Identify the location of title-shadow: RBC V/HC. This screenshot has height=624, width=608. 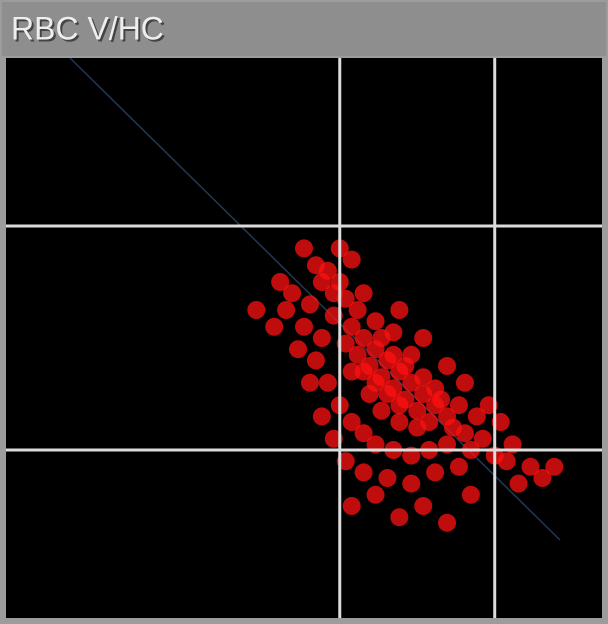
(89, 30).